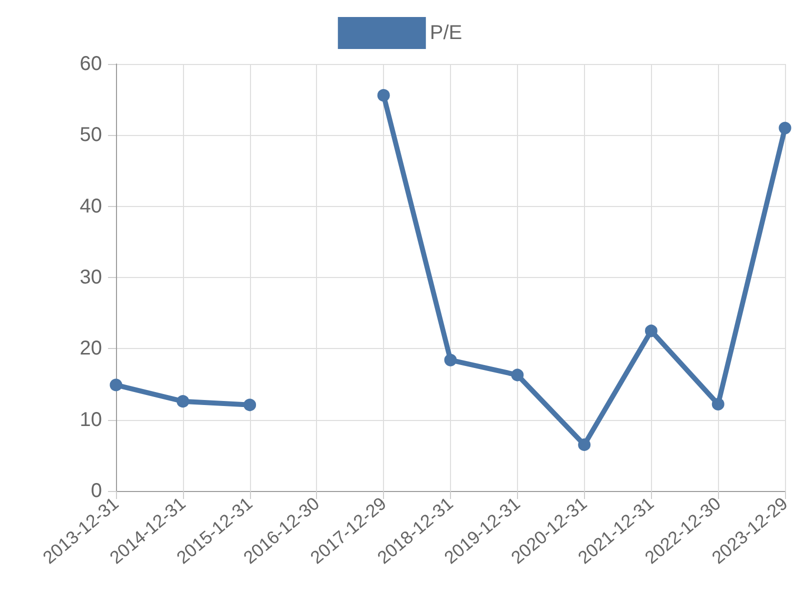 This screenshot has width=800, height=600. Describe the element at coordinates (446, 33) in the screenshot. I see `legend-label: P/E` at that location.